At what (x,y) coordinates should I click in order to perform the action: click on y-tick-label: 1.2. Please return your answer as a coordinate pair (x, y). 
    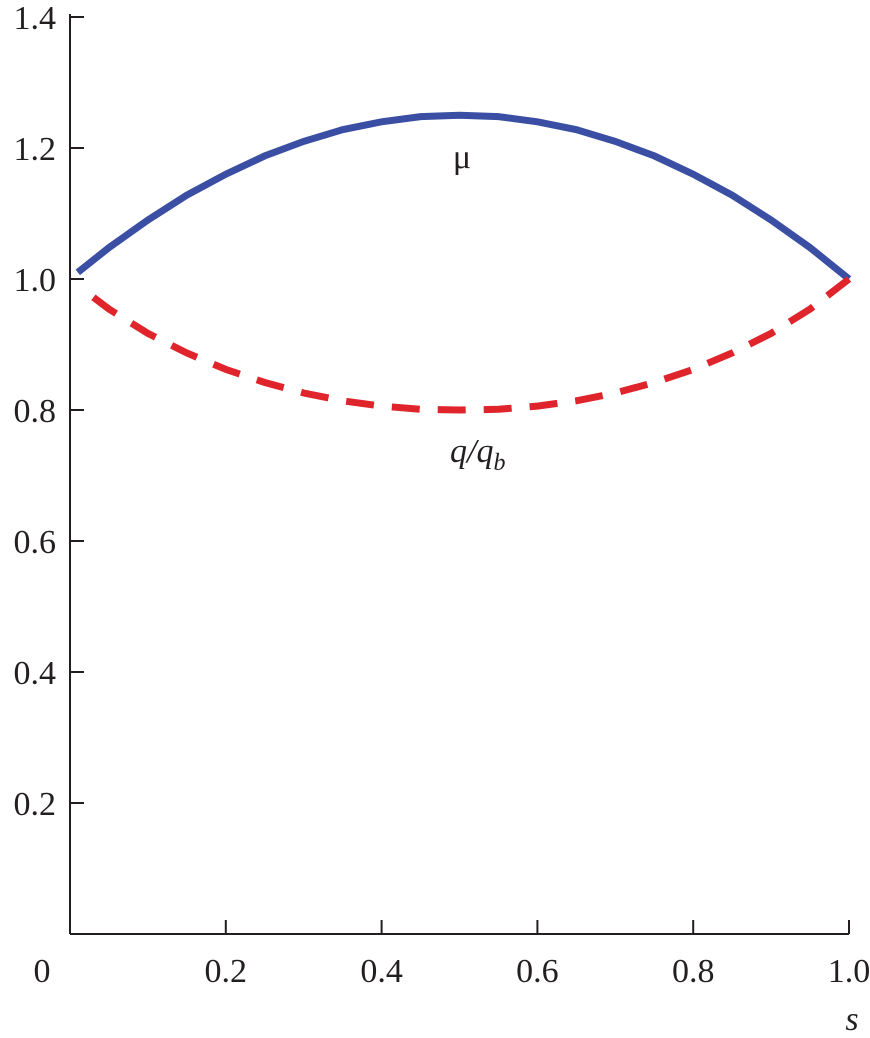
    Looking at the image, I should click on (35, 149).